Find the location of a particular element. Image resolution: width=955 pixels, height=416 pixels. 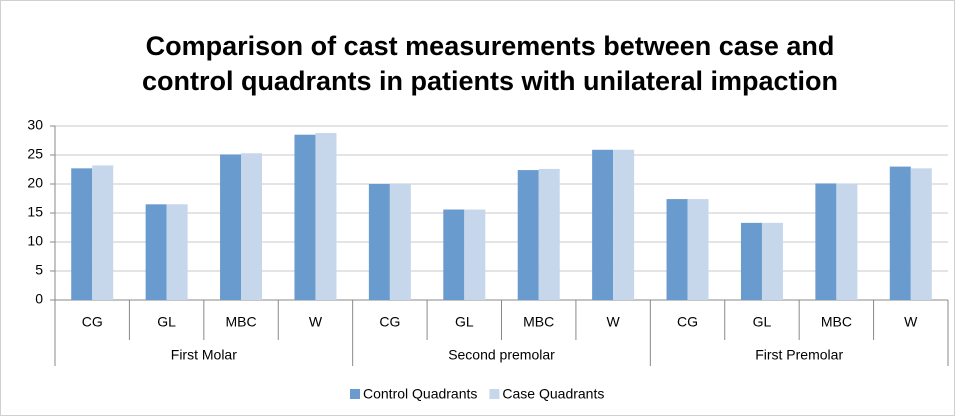

y-tick-label: 30 is located at coordinates (35, 125).